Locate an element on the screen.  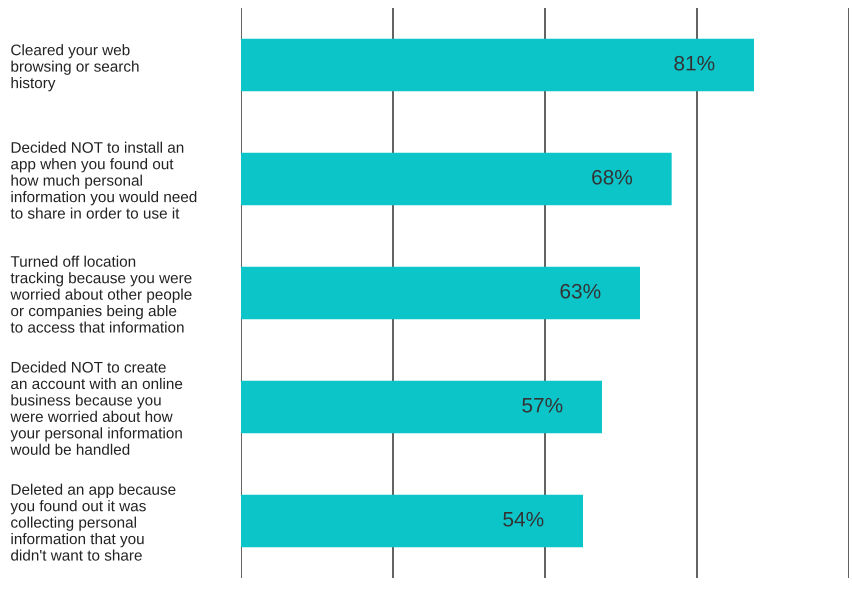
y-tick-label: Cleared your web browsing or search history is located at coordinates (75, 68).